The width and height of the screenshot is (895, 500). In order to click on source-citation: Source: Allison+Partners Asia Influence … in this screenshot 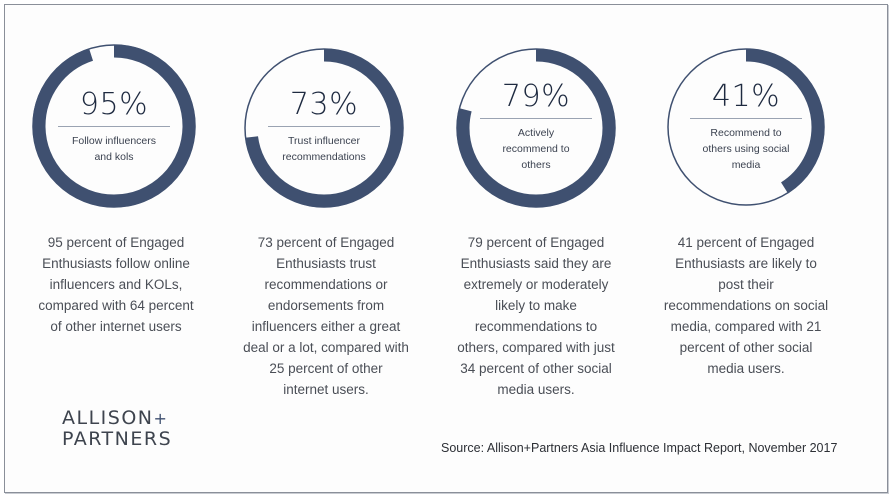, I will do `click(639, 448)`.